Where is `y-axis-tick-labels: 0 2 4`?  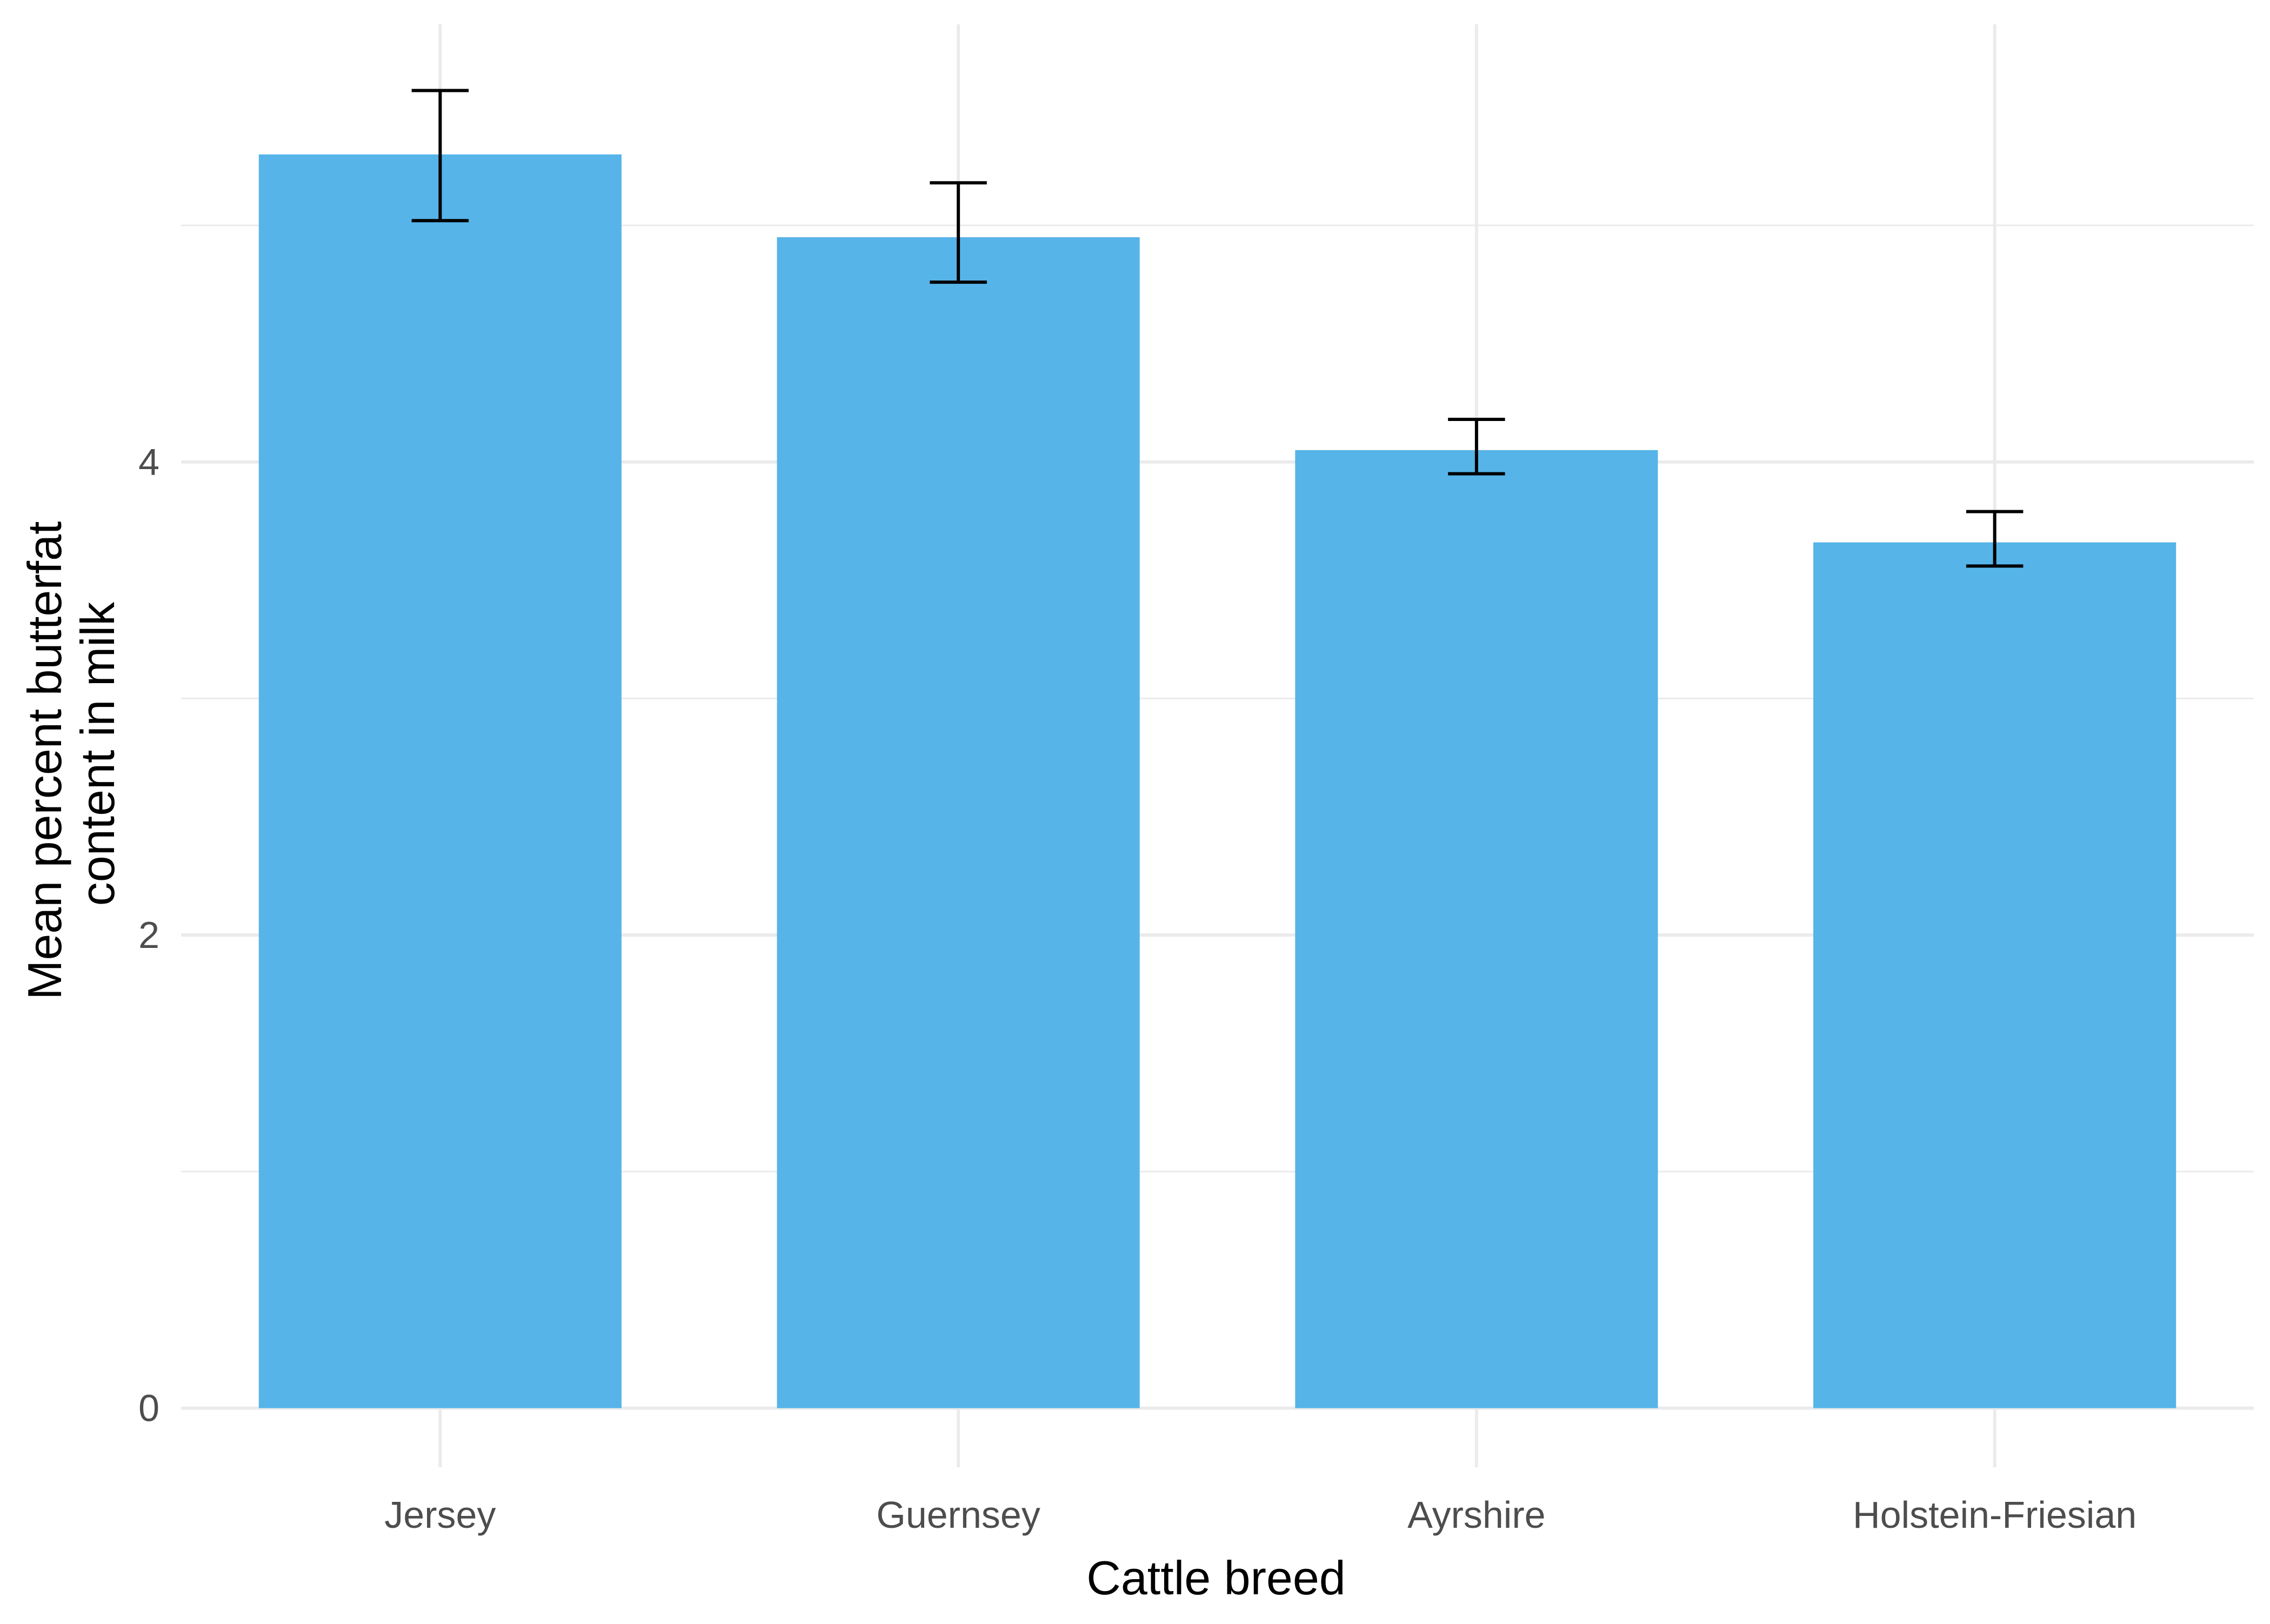
y-axis-tick-labels: 0 2 4 is located at coordinates (148, 935).